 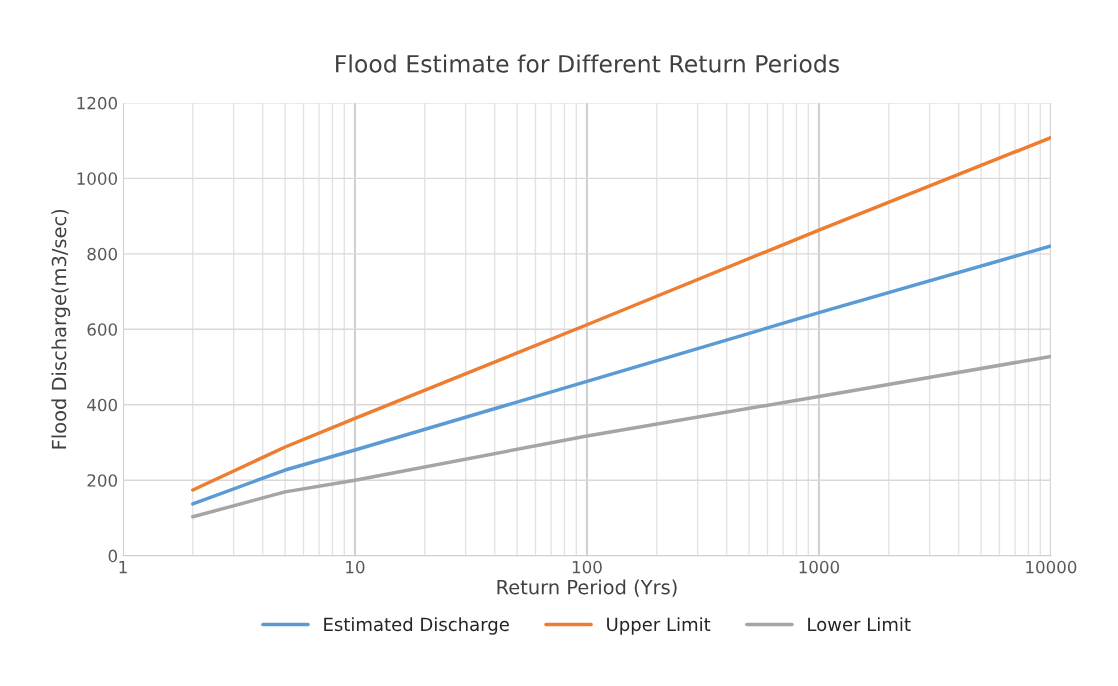 What do you see at coordinates (819, 567) in the screenshot?
I see `x-tick-label: 1000` at bounding box center [819, 567].